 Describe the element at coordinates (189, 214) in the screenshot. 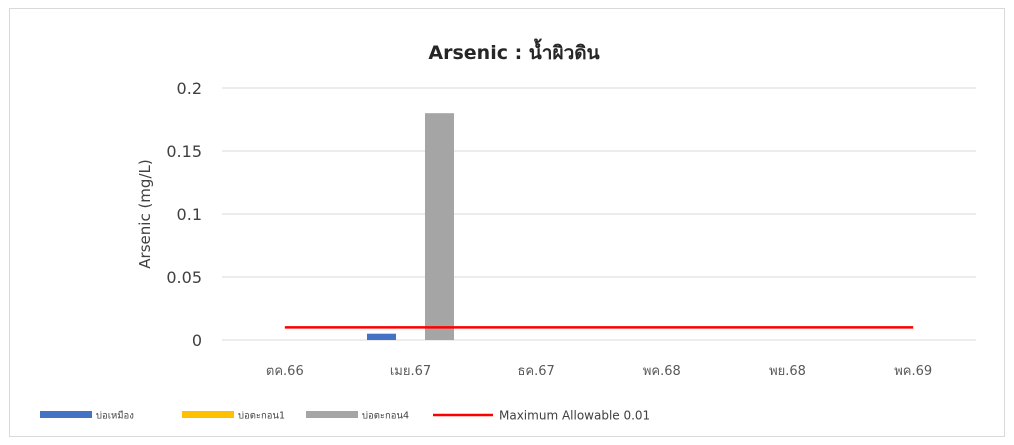

I see `y-tick-label: 0.1` at that location.